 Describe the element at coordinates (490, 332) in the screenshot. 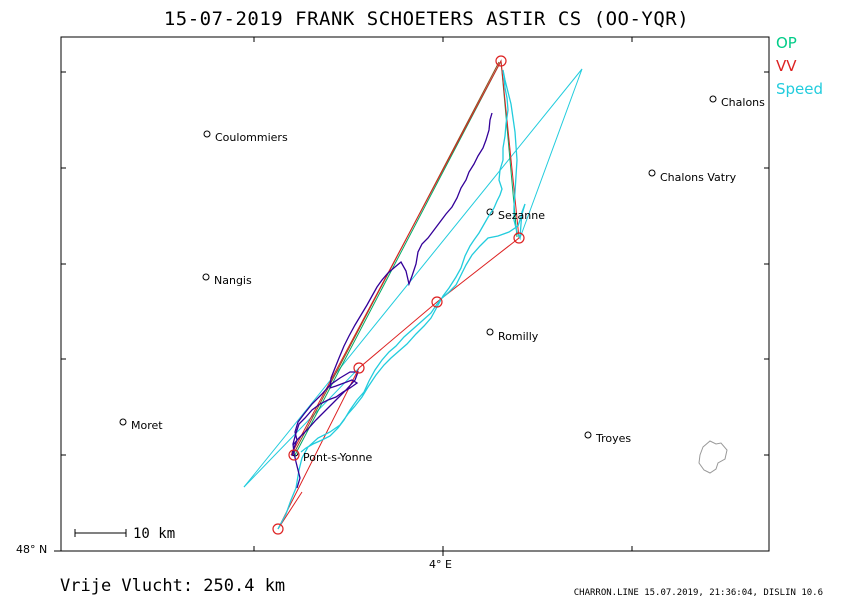

I see `town-romilly-marker` at that location.